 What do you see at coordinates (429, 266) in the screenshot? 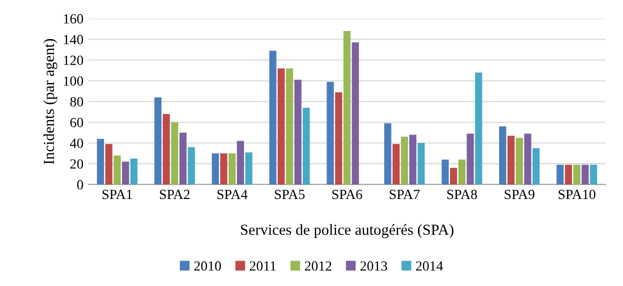
I see `legend-label: 2014` at bounding box center [429, 266].